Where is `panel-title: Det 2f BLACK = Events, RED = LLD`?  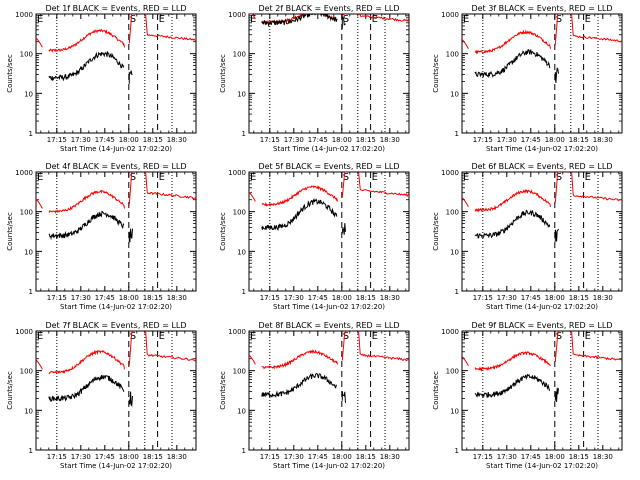 panel-title: Det 2f BLACK = Events, RED = LLD is located at coordinates (328, 8).